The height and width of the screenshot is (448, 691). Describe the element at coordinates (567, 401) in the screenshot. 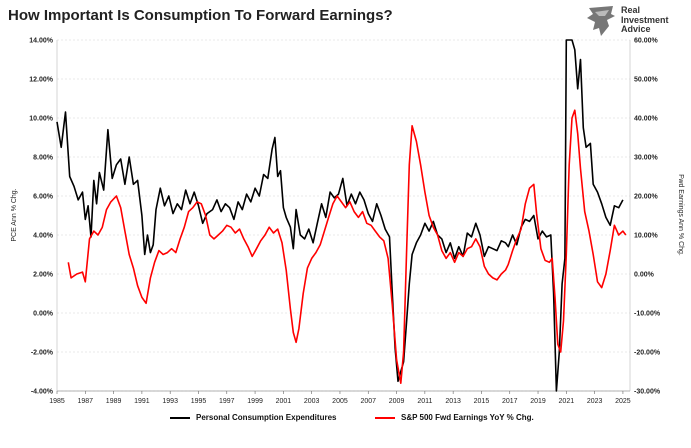

I see `x-tick-label: 2021` at that location.